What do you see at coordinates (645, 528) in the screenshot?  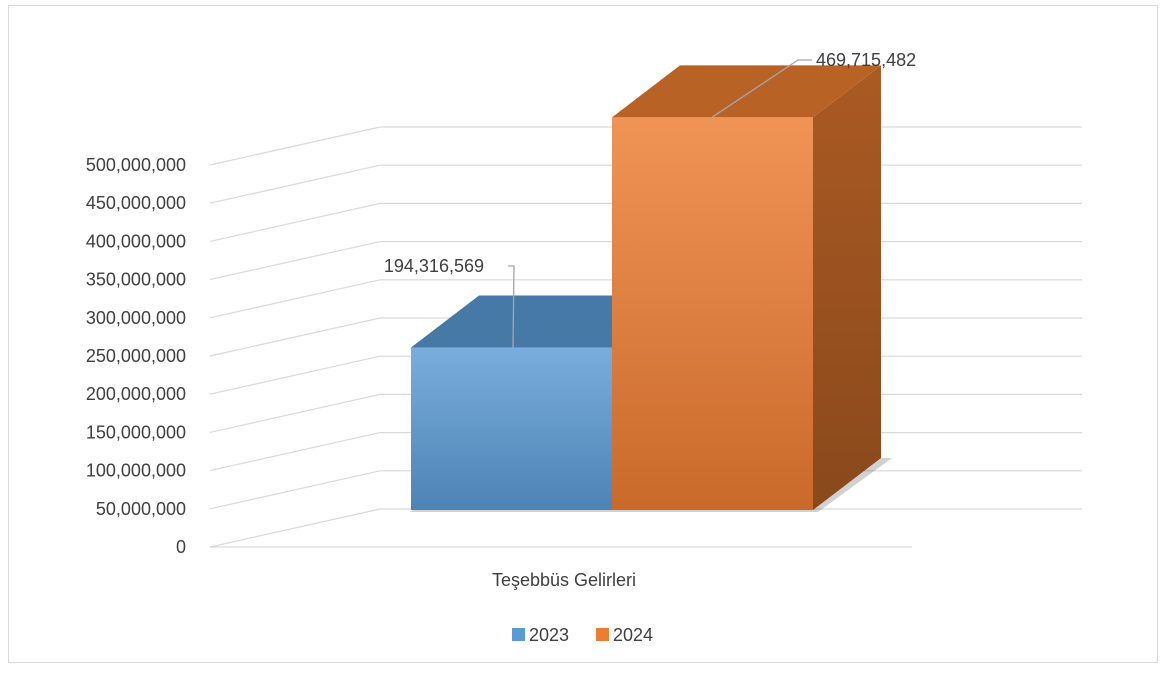 I see `gridline` at bounding box center [645, 528].